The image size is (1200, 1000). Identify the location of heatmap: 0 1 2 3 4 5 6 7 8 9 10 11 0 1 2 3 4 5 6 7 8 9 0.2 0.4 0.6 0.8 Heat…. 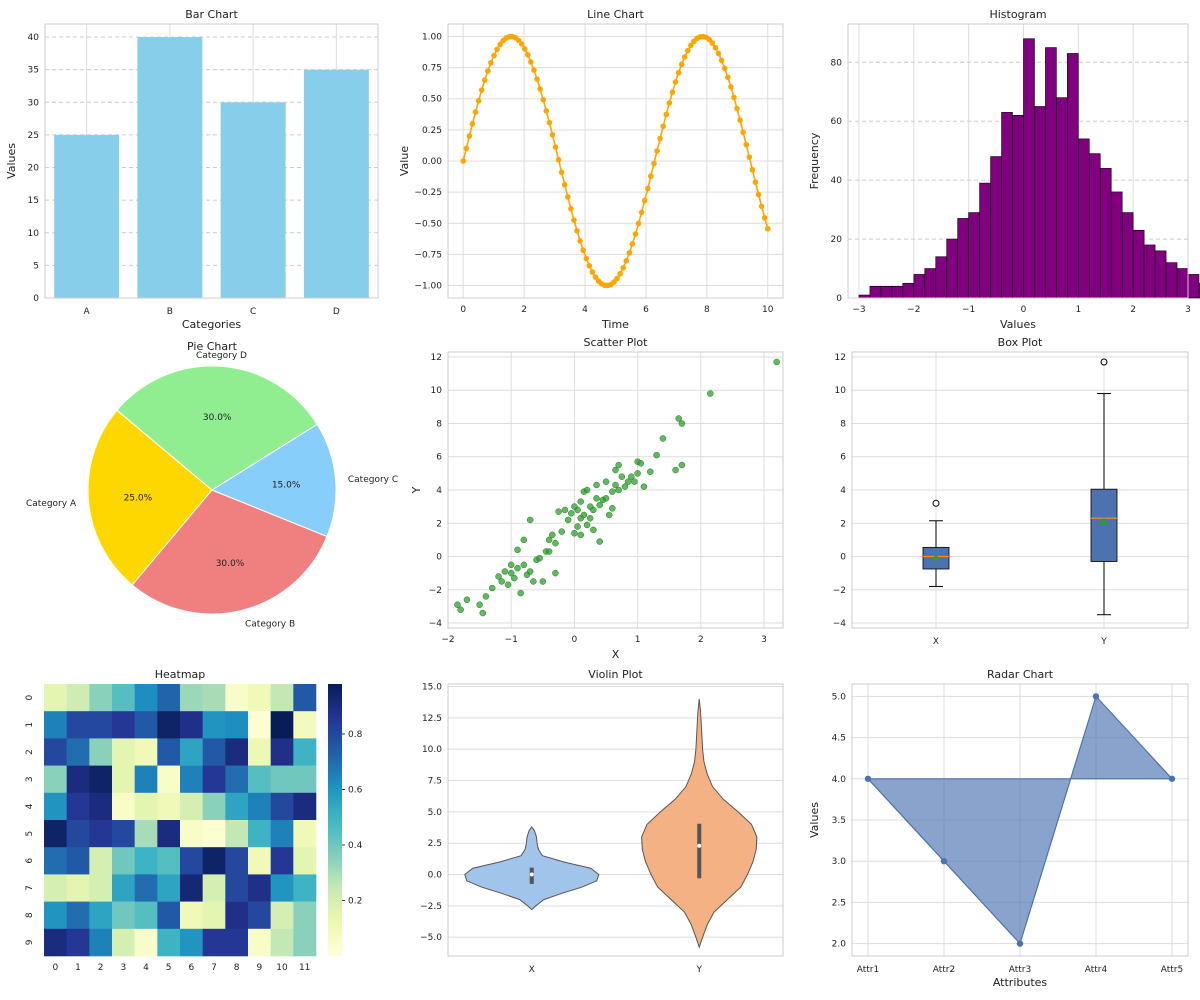
(194, 820).